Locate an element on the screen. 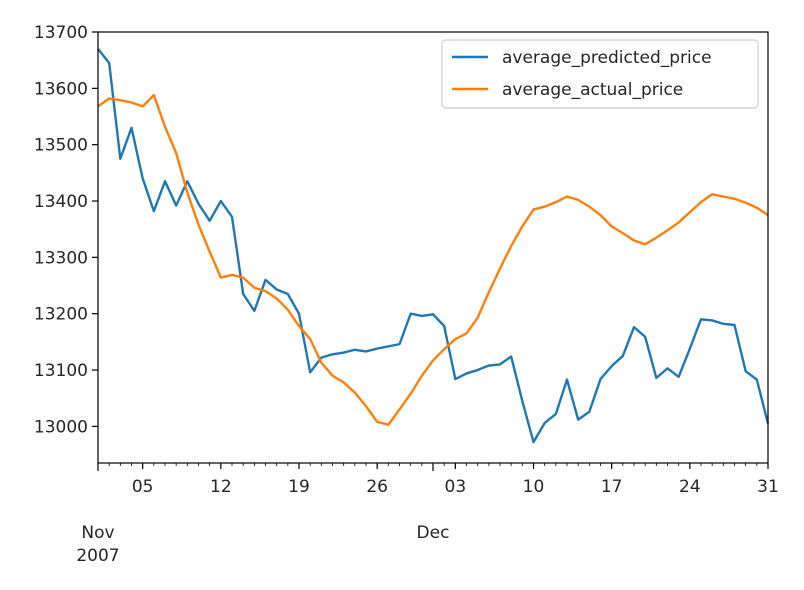  y-tick-label: 13200 is located at coordinates (61, 315).